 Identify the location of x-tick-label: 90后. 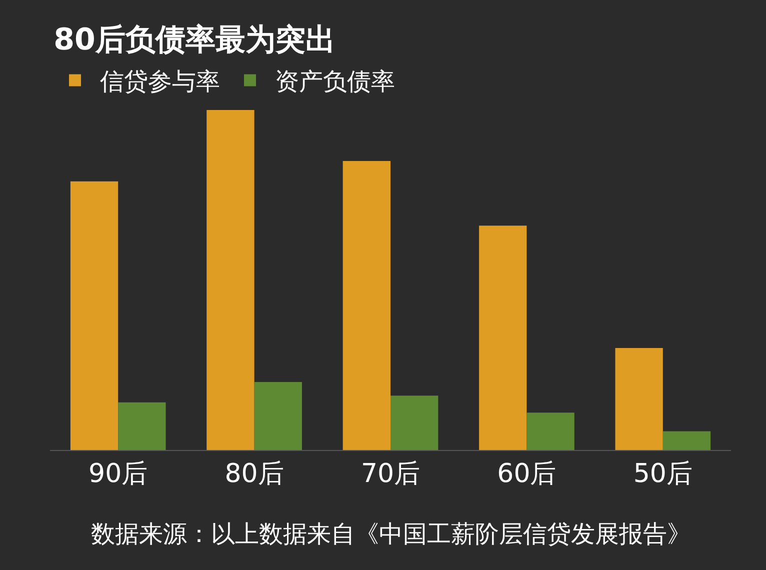
(118, 474).